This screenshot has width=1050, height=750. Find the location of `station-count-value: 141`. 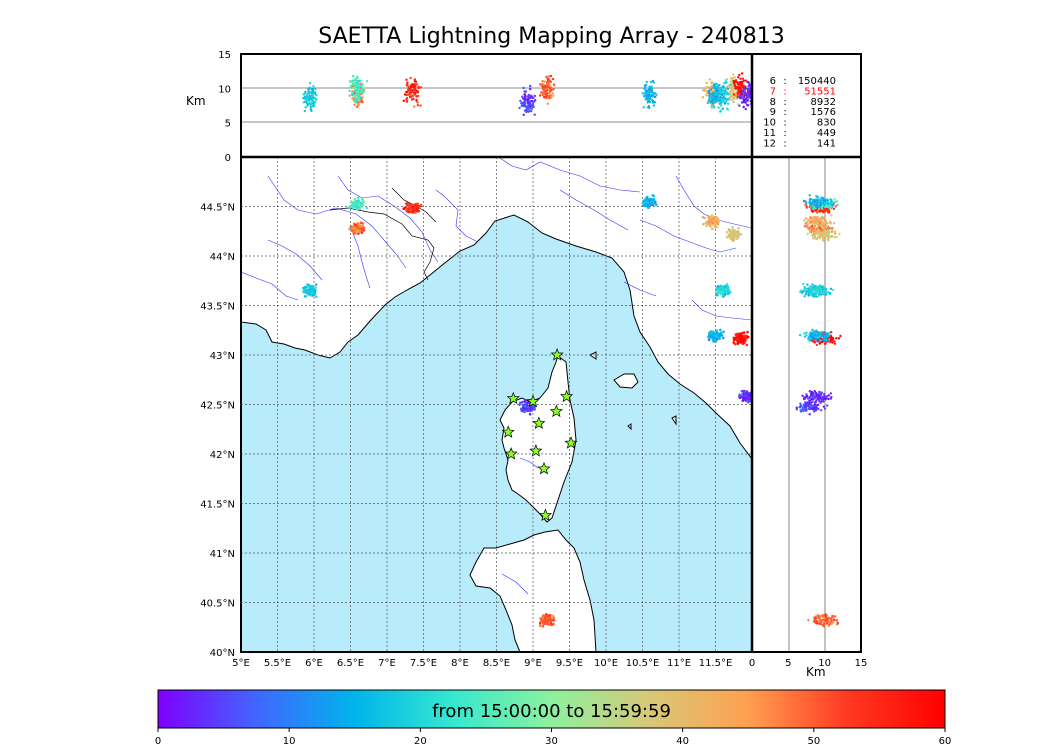

station-count-value: 141 is located at coordinates (826, 143).